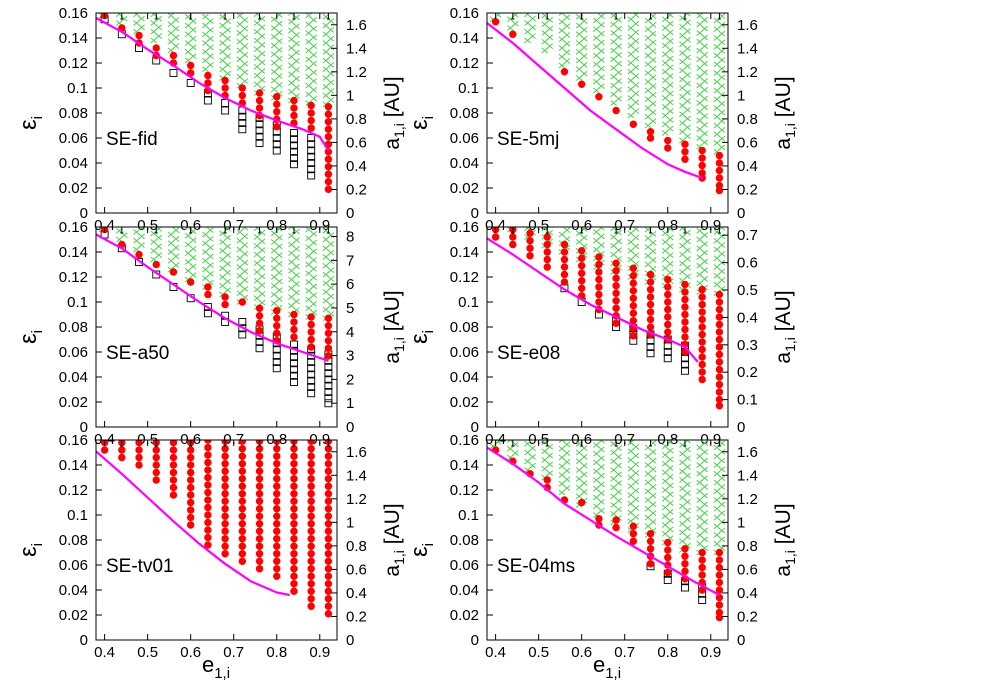 The width and height of the screenshot is (981, 692). What do you see at coordinates (790, 557) in the screenshot?
I see `y-axis-title-right-subscript: 1,i` at bounding box center [790, 557].